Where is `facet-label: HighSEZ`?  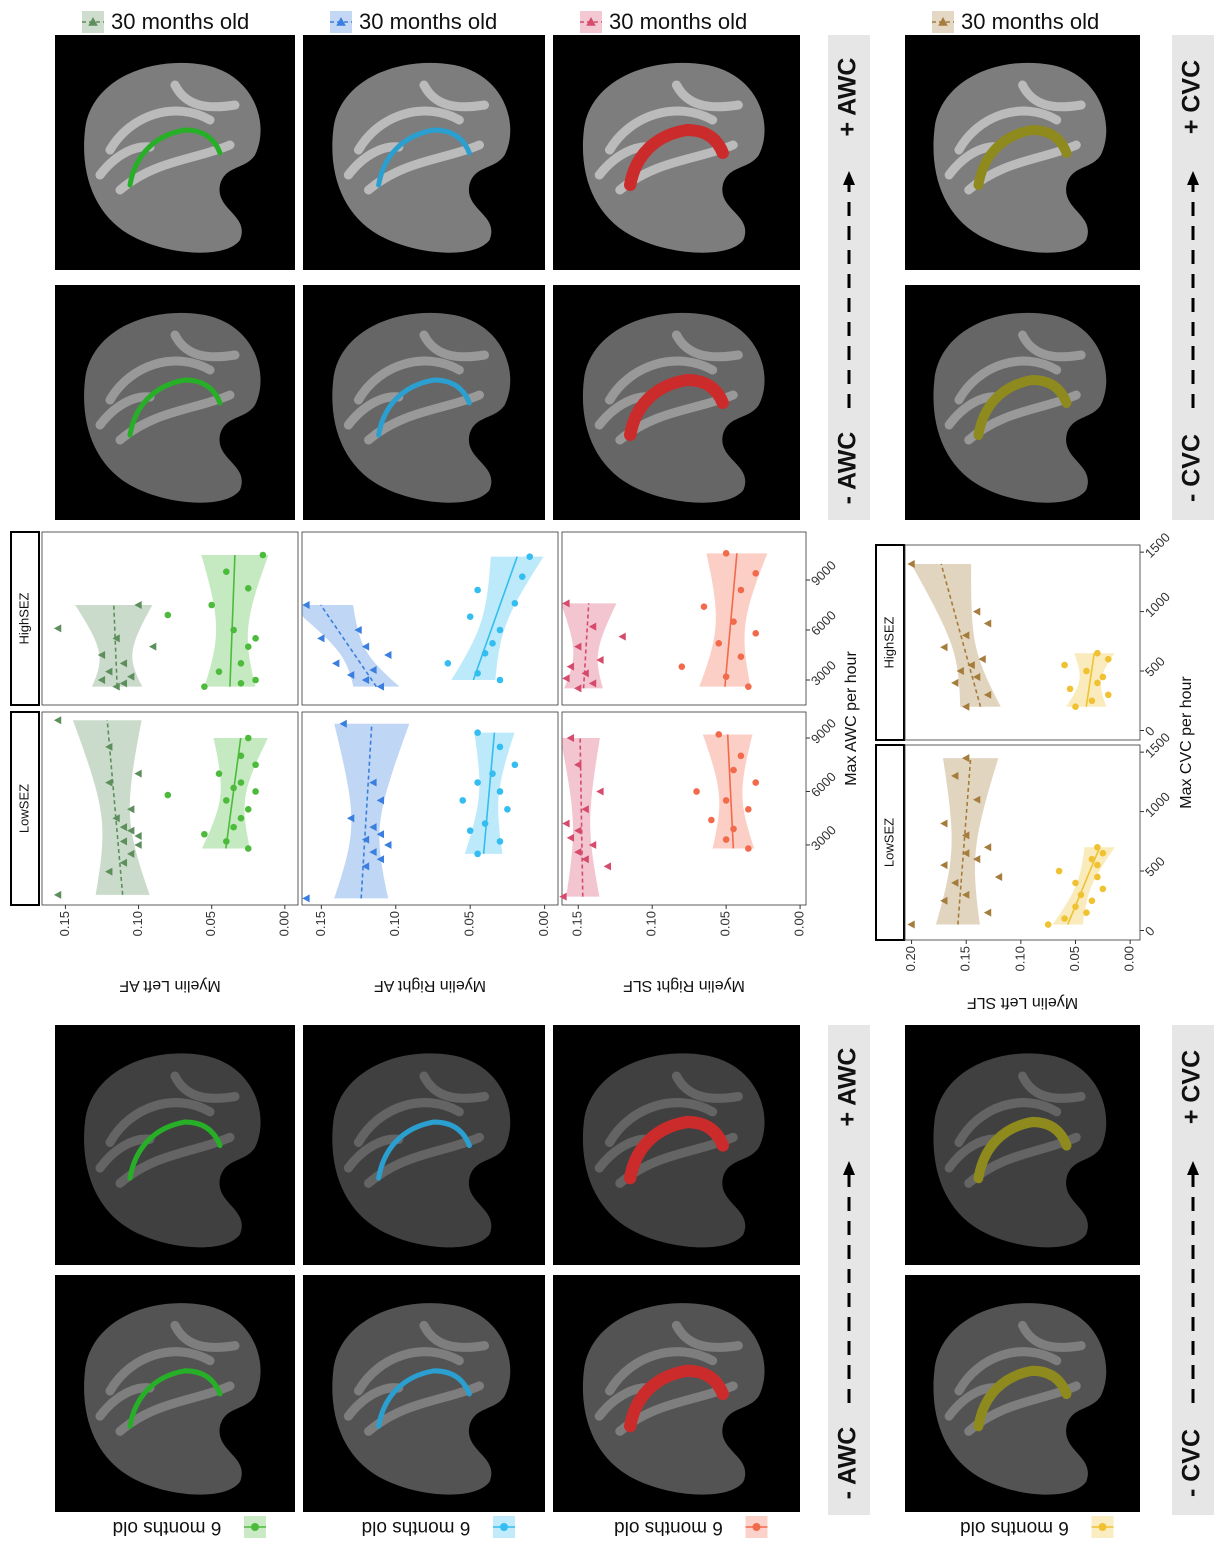 facet-label: HighSEZ is located at coordinates (888, 642).